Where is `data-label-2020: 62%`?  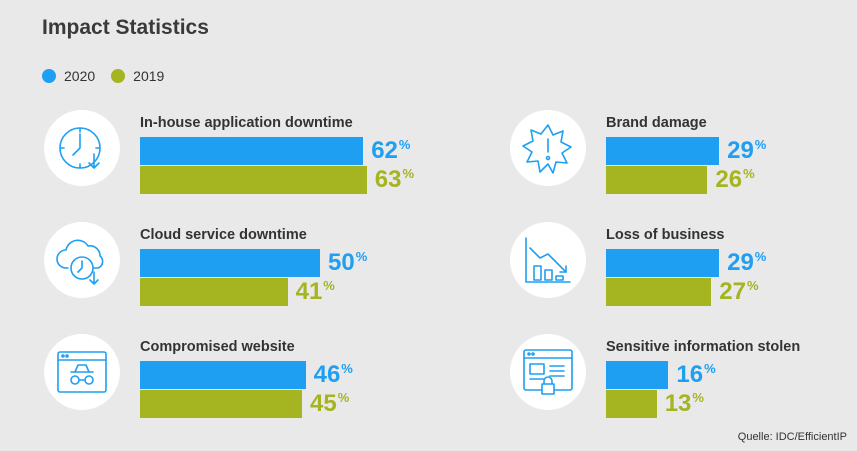
data-label-2020: 62% is located at coordinates (391, 150).